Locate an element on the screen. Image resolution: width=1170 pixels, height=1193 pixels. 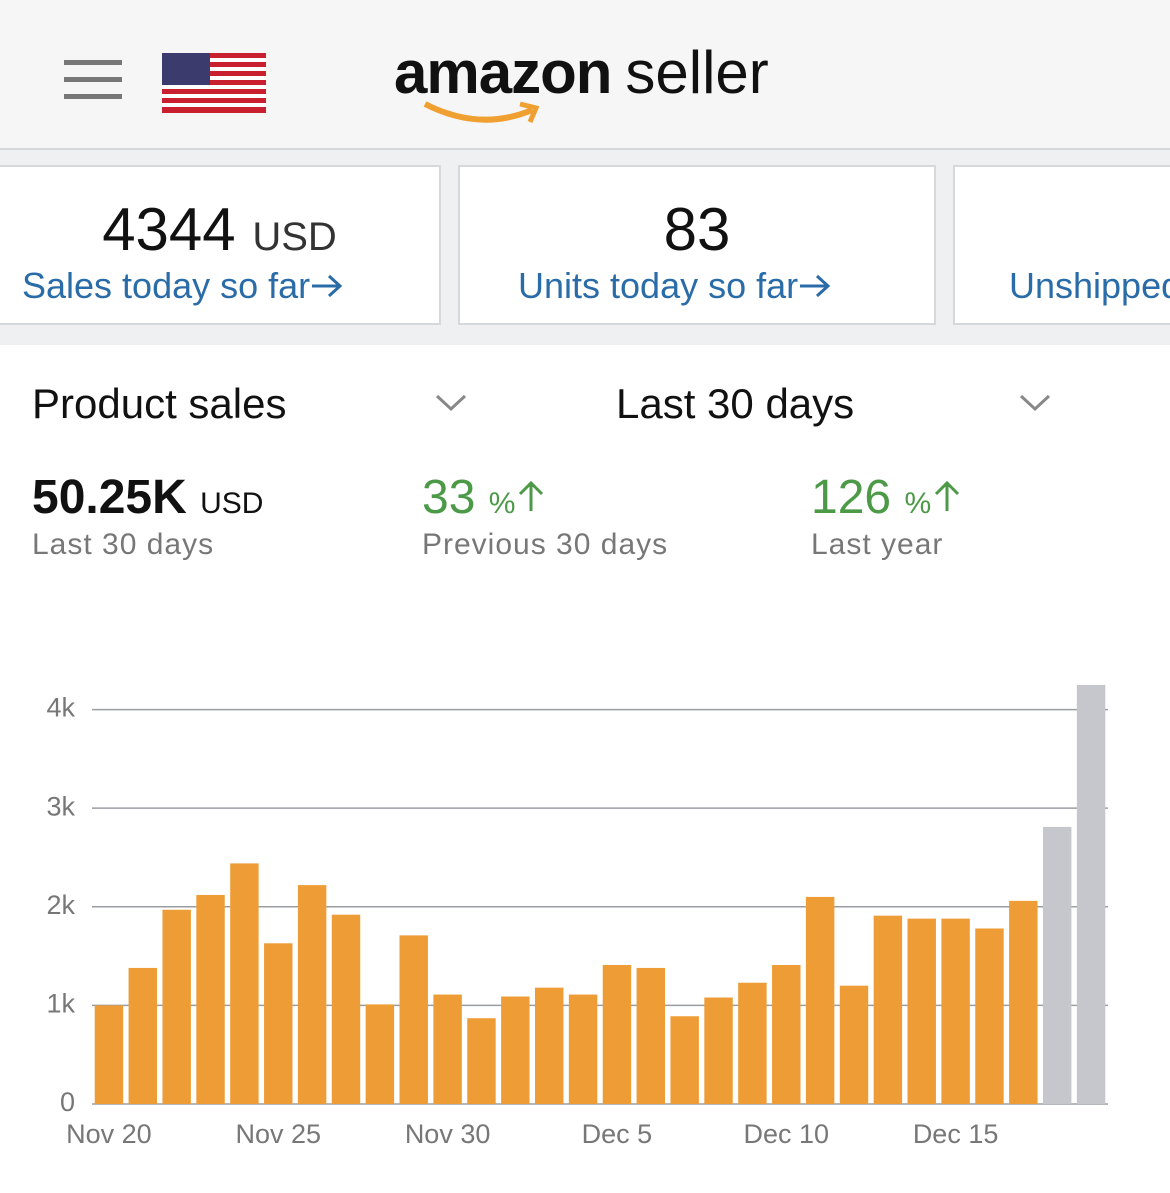
stat-number: 33 is located at coordinates (449, 497).